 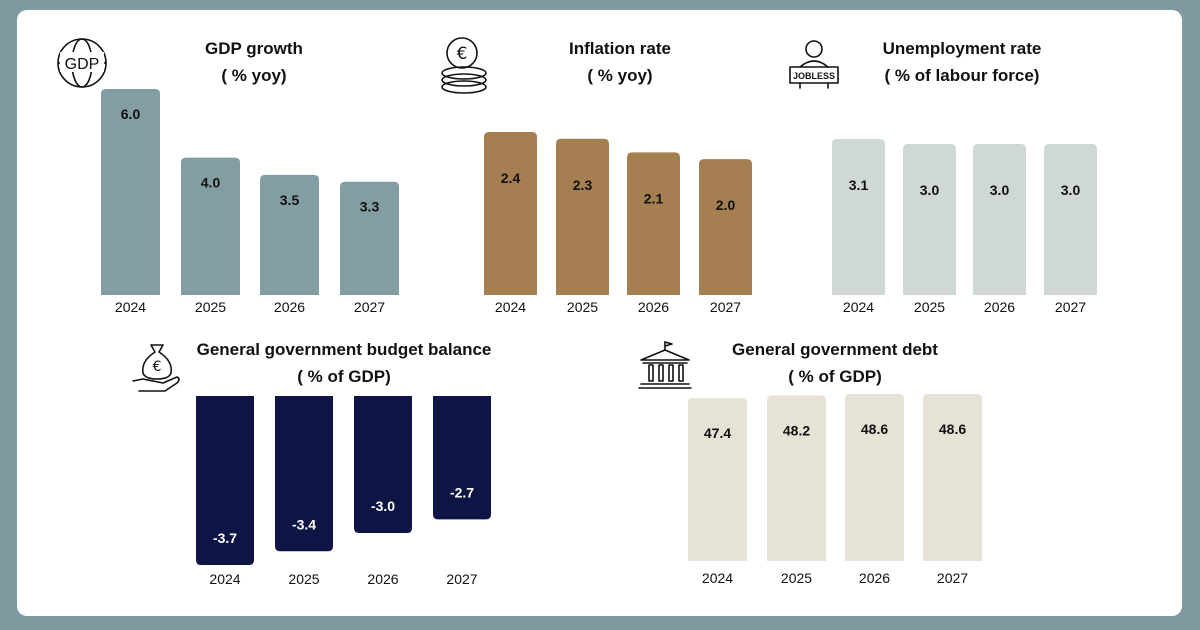 What do you see at coordinates (304, 524) in the screenshot?
I see `data-label: -3.4` at bounding box center [304, 524].